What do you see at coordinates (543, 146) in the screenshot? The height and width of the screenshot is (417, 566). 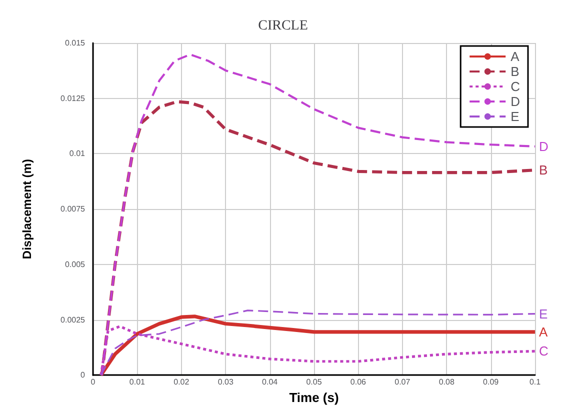 I see `text: D` at bounding box center [543, 146].